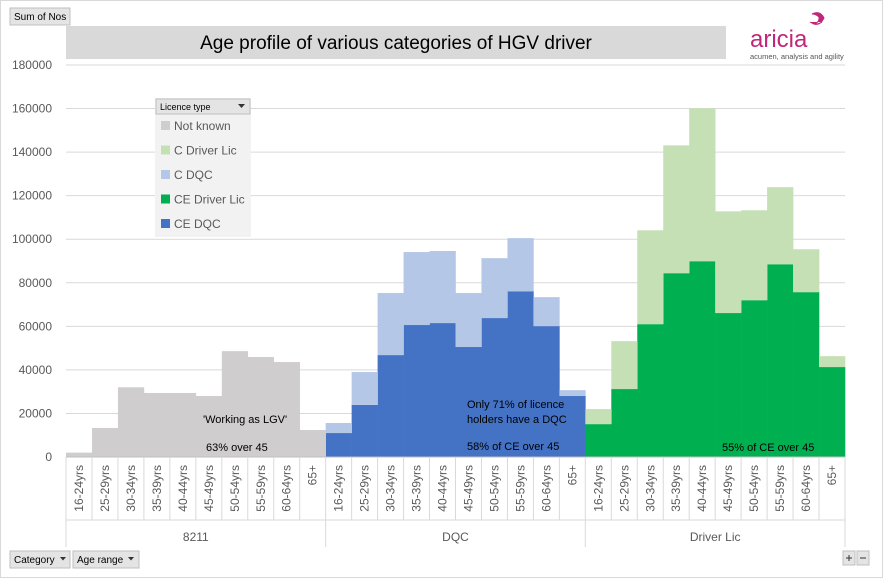  Describe the element at coordinates (513, 447) in the screenshot. I see `annotation: 58% of CE over 45` at that location.